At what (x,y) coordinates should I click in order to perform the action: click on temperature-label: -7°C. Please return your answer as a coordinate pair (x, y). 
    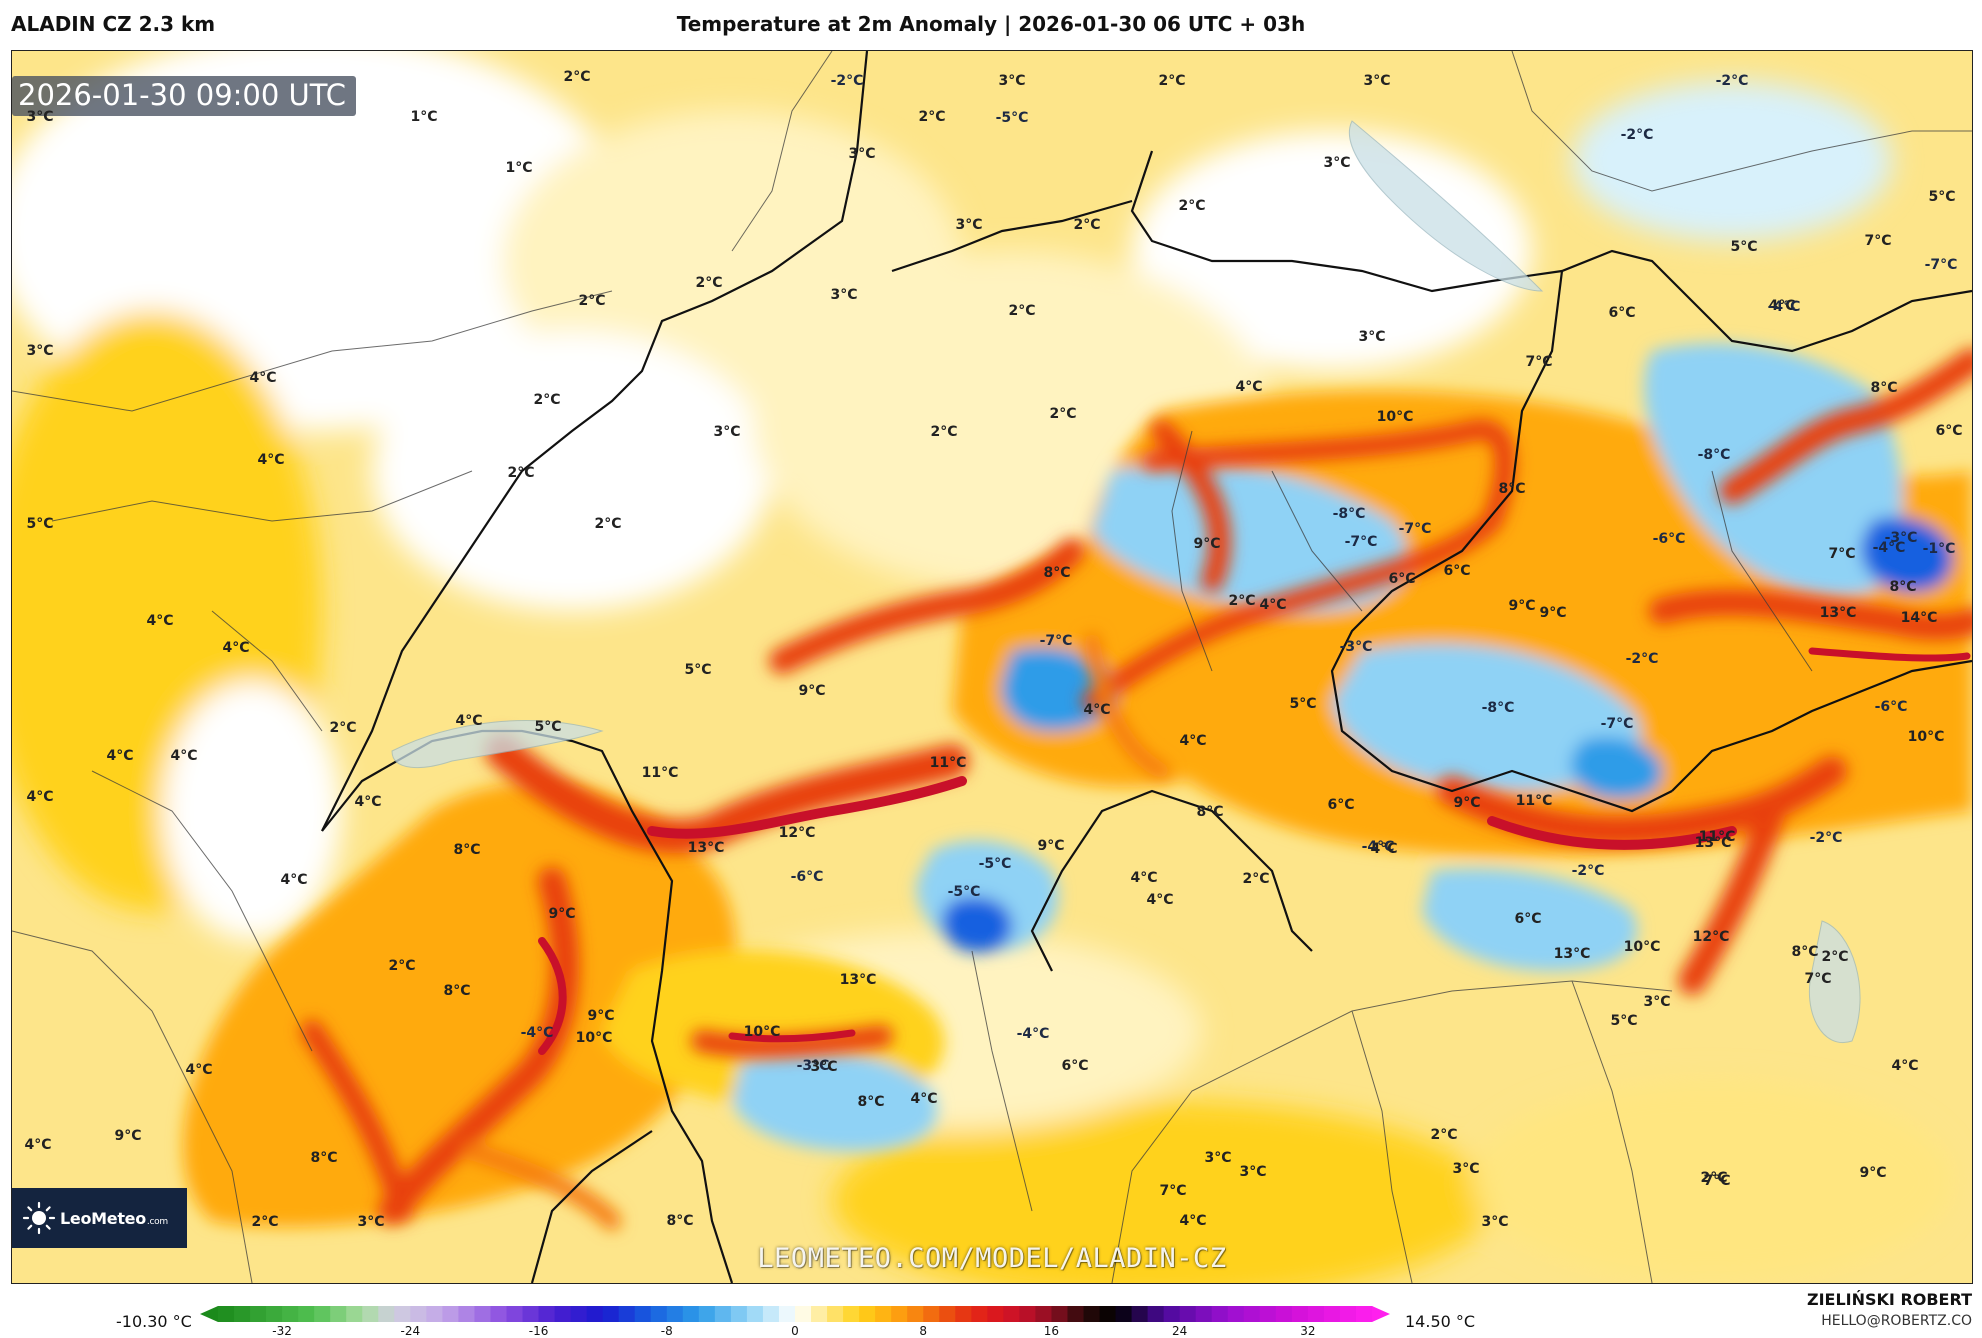
    Looking at the image, I should click on (1056, 641).